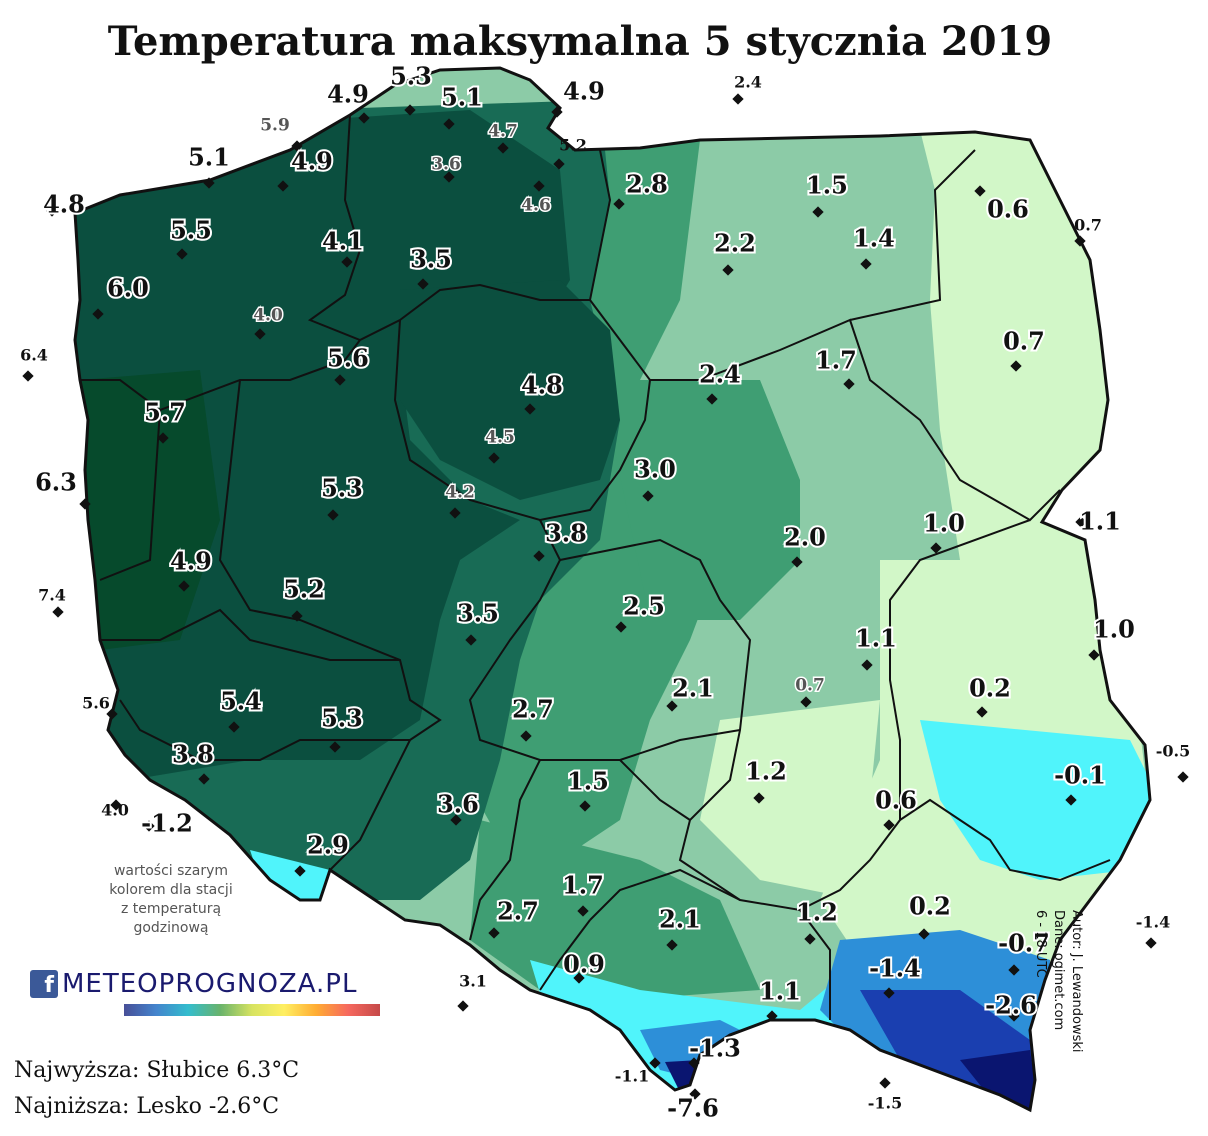  What do you see at coordinates (1076, 981) in the screenshot?
I see `credit-author: Autor: J. Lewandowski` at bounding box center [1076, 981].